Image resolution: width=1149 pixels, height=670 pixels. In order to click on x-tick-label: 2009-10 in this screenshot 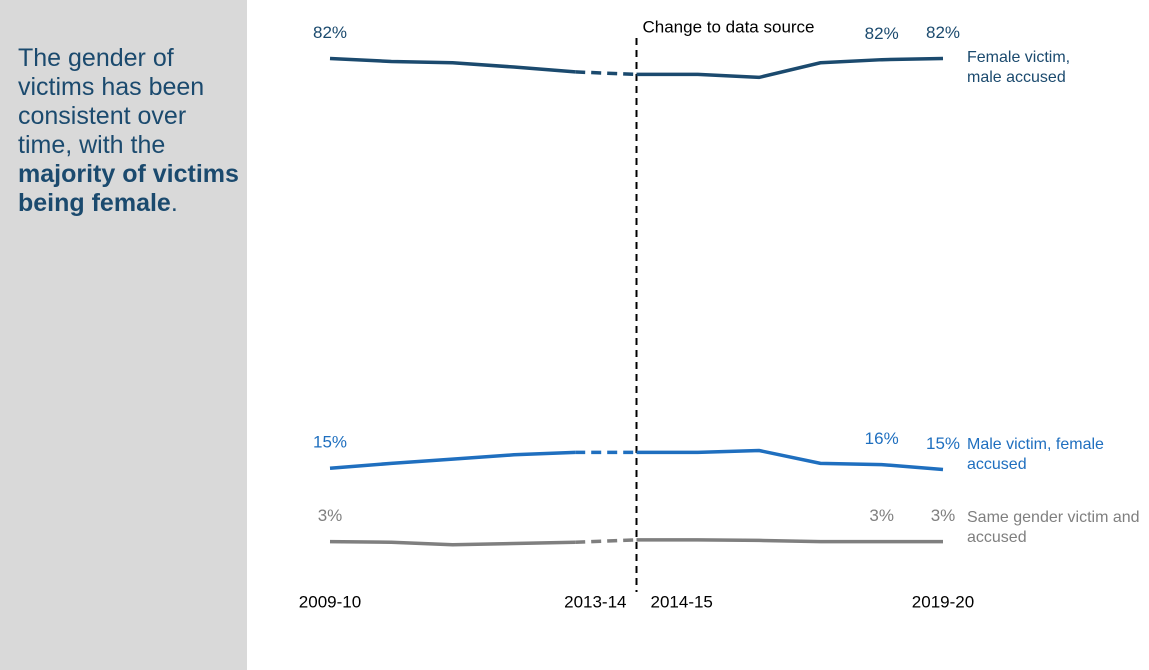, I will do `click(330, 601)`.